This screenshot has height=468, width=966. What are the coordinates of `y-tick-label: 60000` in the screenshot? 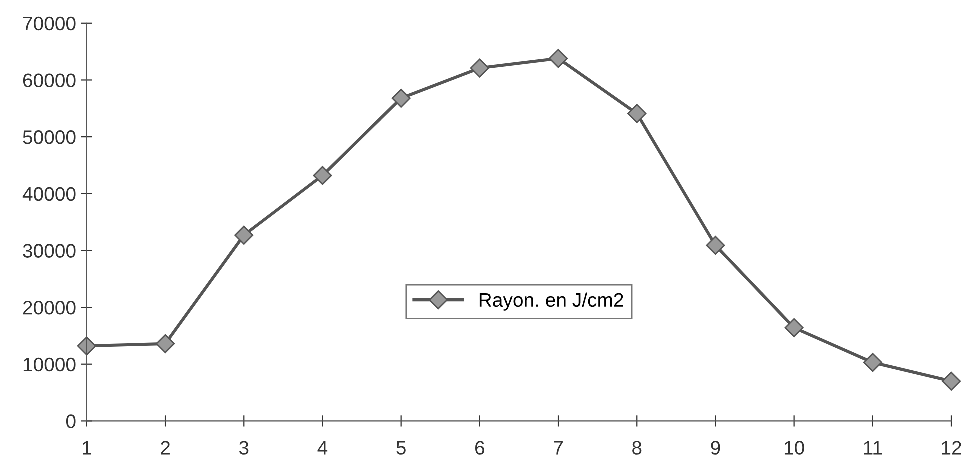 It's located at (49, 81).